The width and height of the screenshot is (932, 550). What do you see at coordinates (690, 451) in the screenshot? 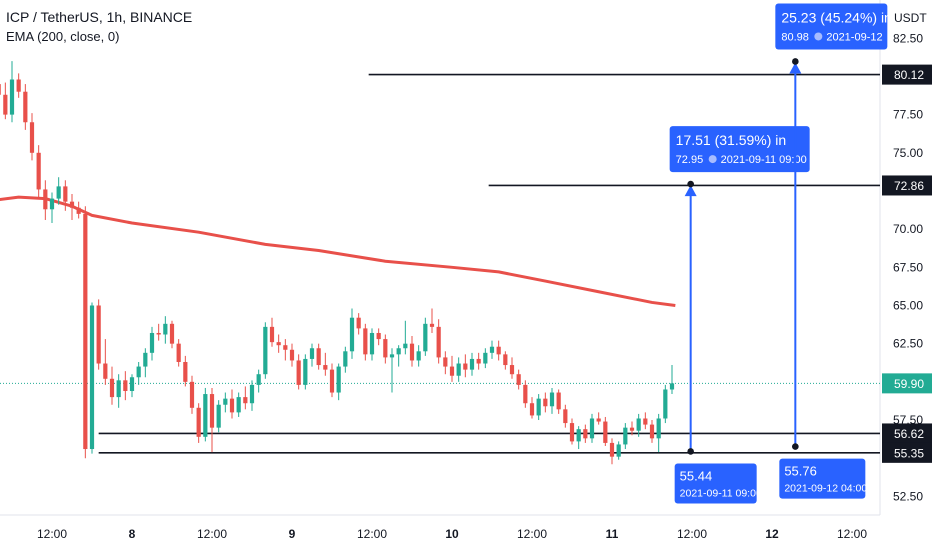
I see `measure-bottom-point` at bounding box center [690, 451].